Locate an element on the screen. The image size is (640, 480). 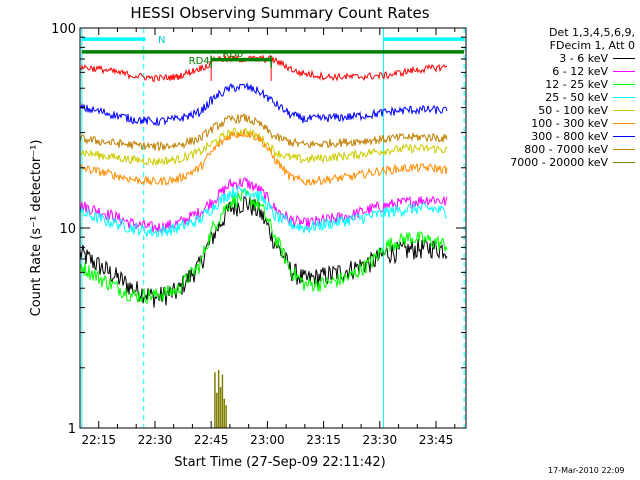
x-axis-label: Start Time (27-Sep-09 22:11:42) is located at coordinates (279, 462).